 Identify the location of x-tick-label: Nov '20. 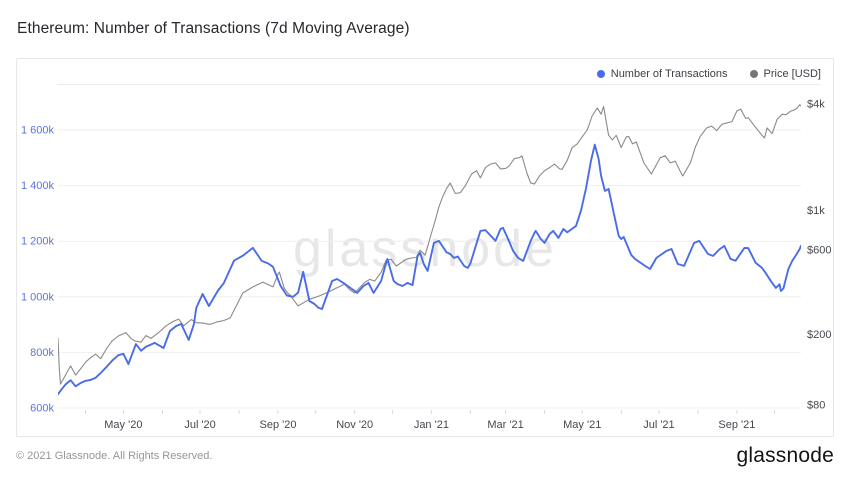
(354, 425).